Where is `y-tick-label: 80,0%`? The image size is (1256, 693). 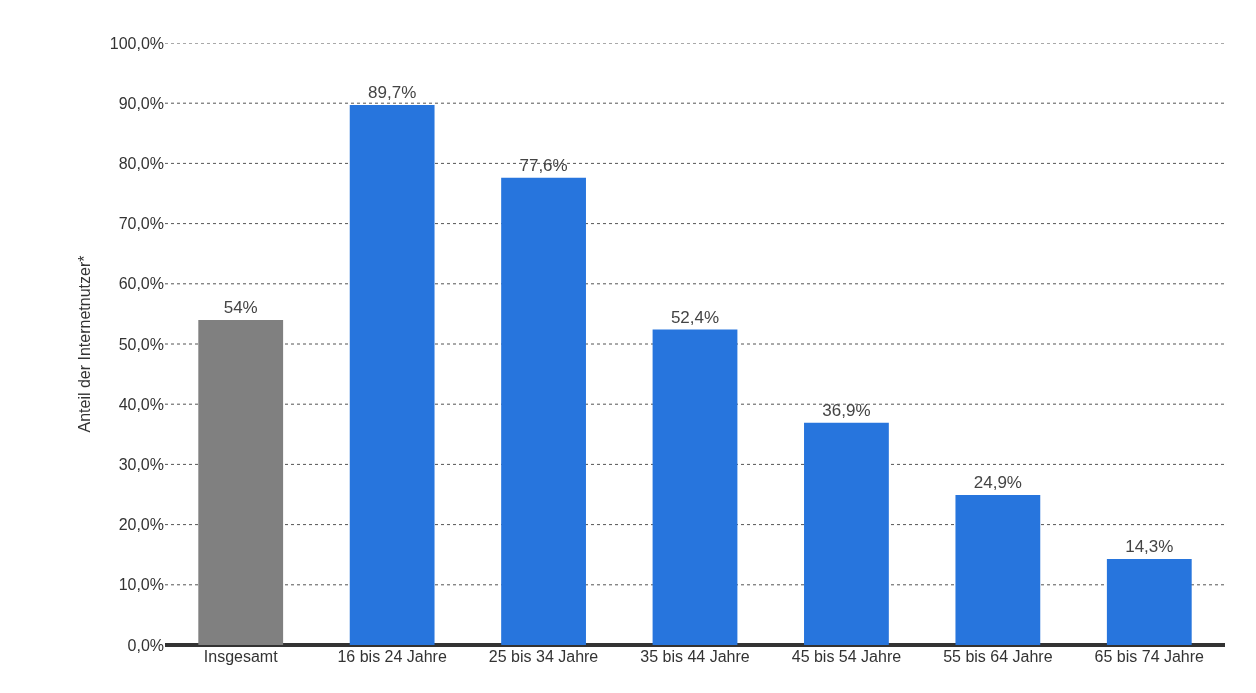
y-tick-label: 80,0% is located at coordinates (141, 163).